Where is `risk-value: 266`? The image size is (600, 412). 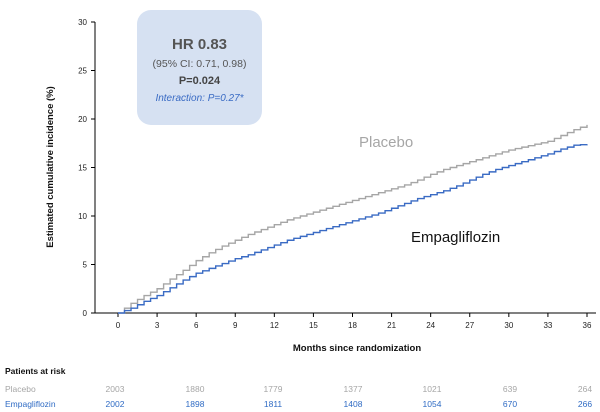 risk-value: 266 is located at coordinates (585, 404).